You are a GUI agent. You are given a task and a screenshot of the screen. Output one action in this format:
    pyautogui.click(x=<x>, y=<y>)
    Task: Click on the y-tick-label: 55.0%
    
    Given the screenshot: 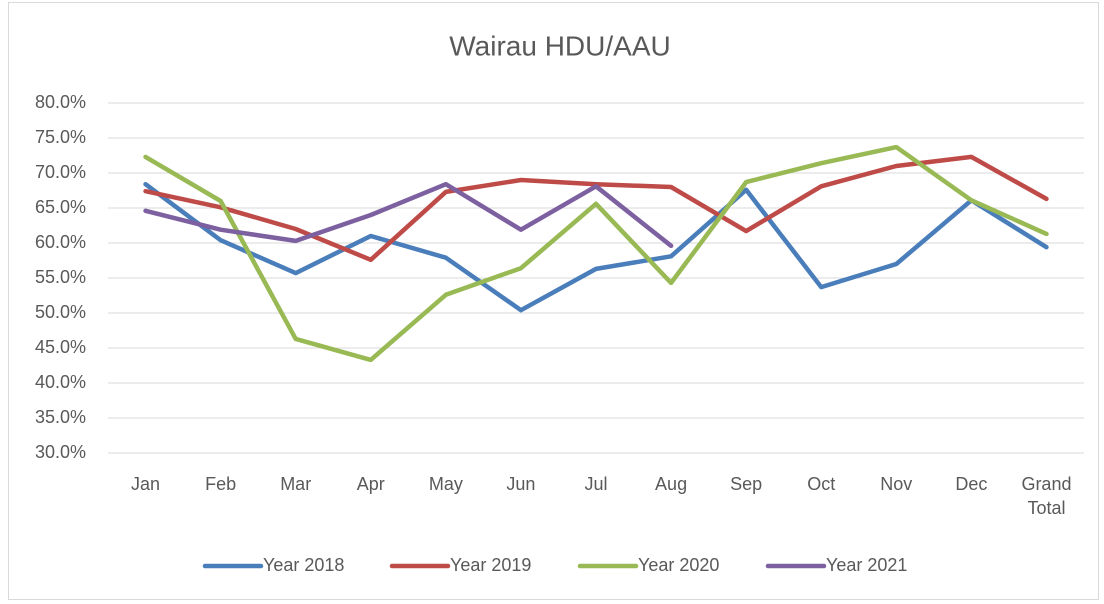 What is the action you would take?
    pyautogui.click(x=60, y=277)
    